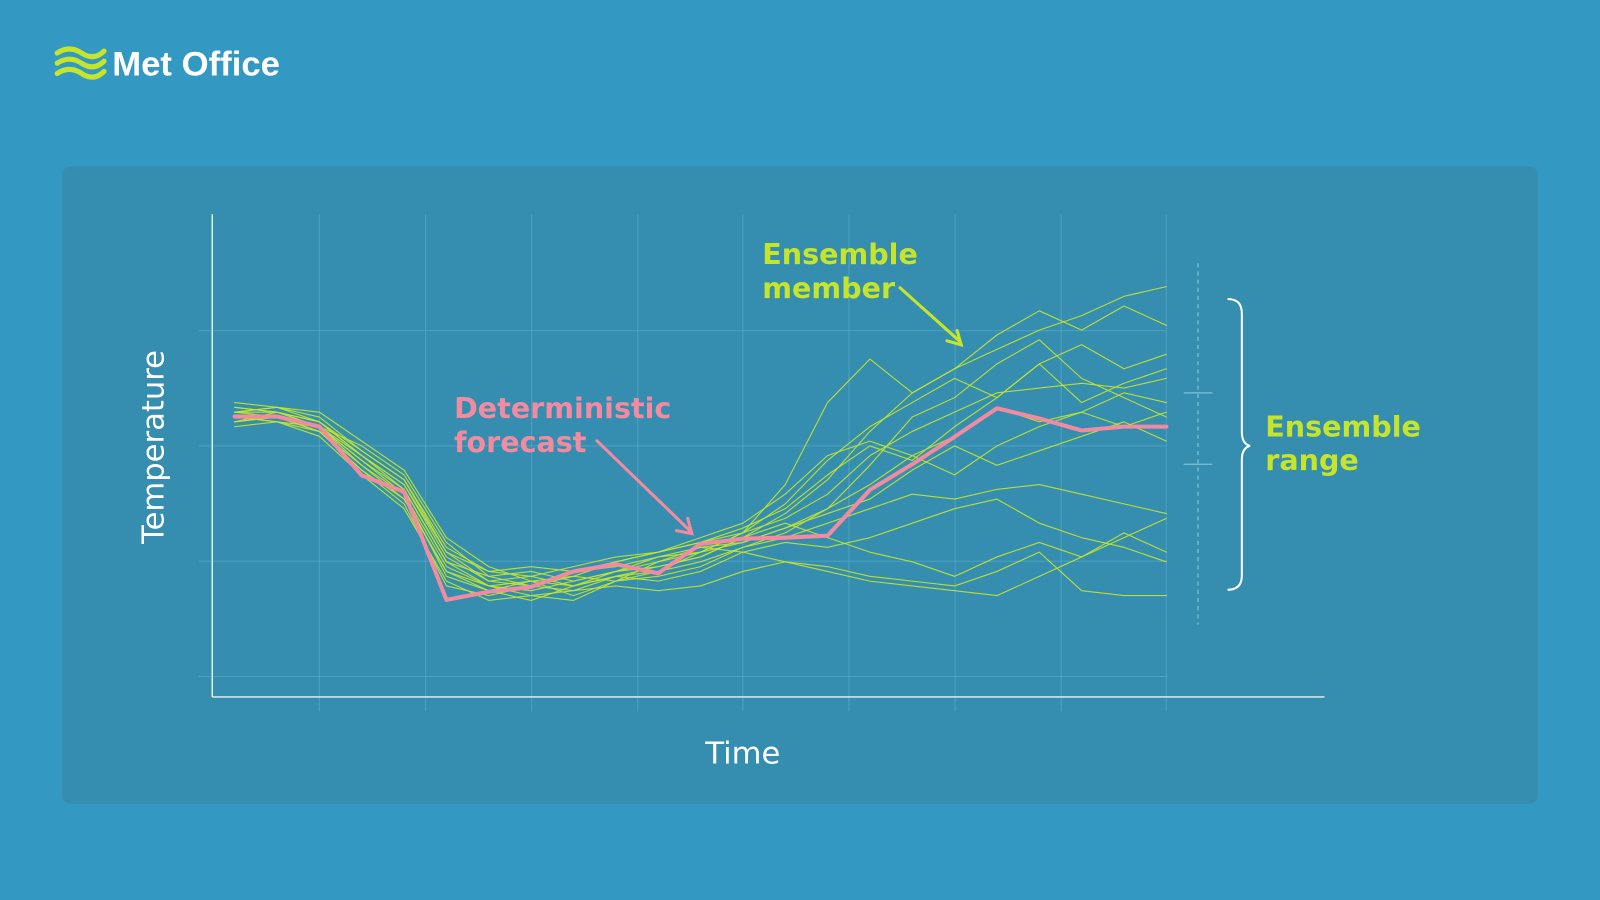 The height and width of the screenshot is (900, 1600). I want to click on logo, so click(80, 63).